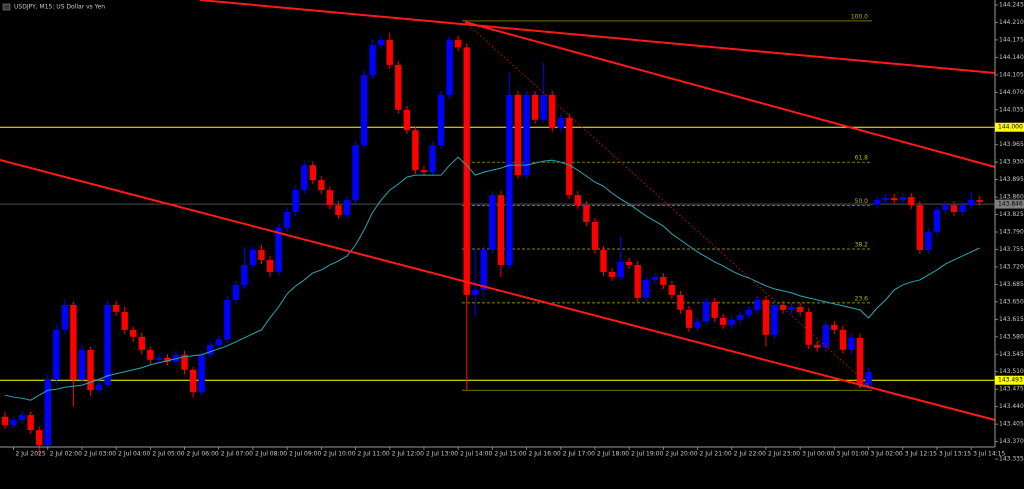  I want to click on x-tick-label: 2 Jul 07:00, so click(237, 454).